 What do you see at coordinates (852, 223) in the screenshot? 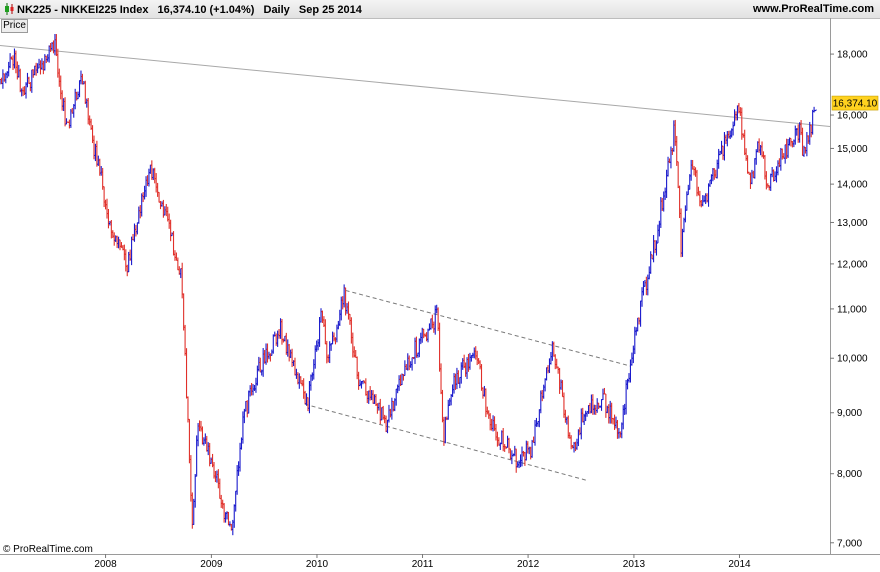
I see `price-tick-label: 13,000` at bounding box center [852, 223].